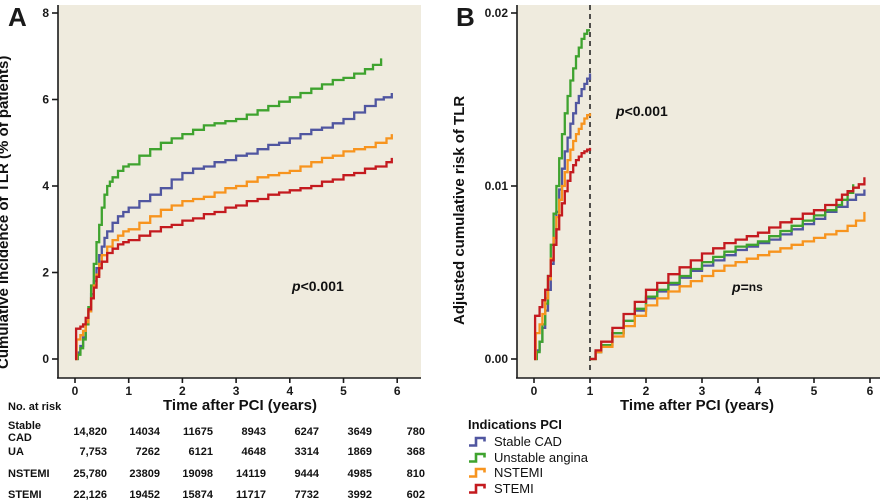  I want to click on risk-count-value: 602, so click(415, 494).